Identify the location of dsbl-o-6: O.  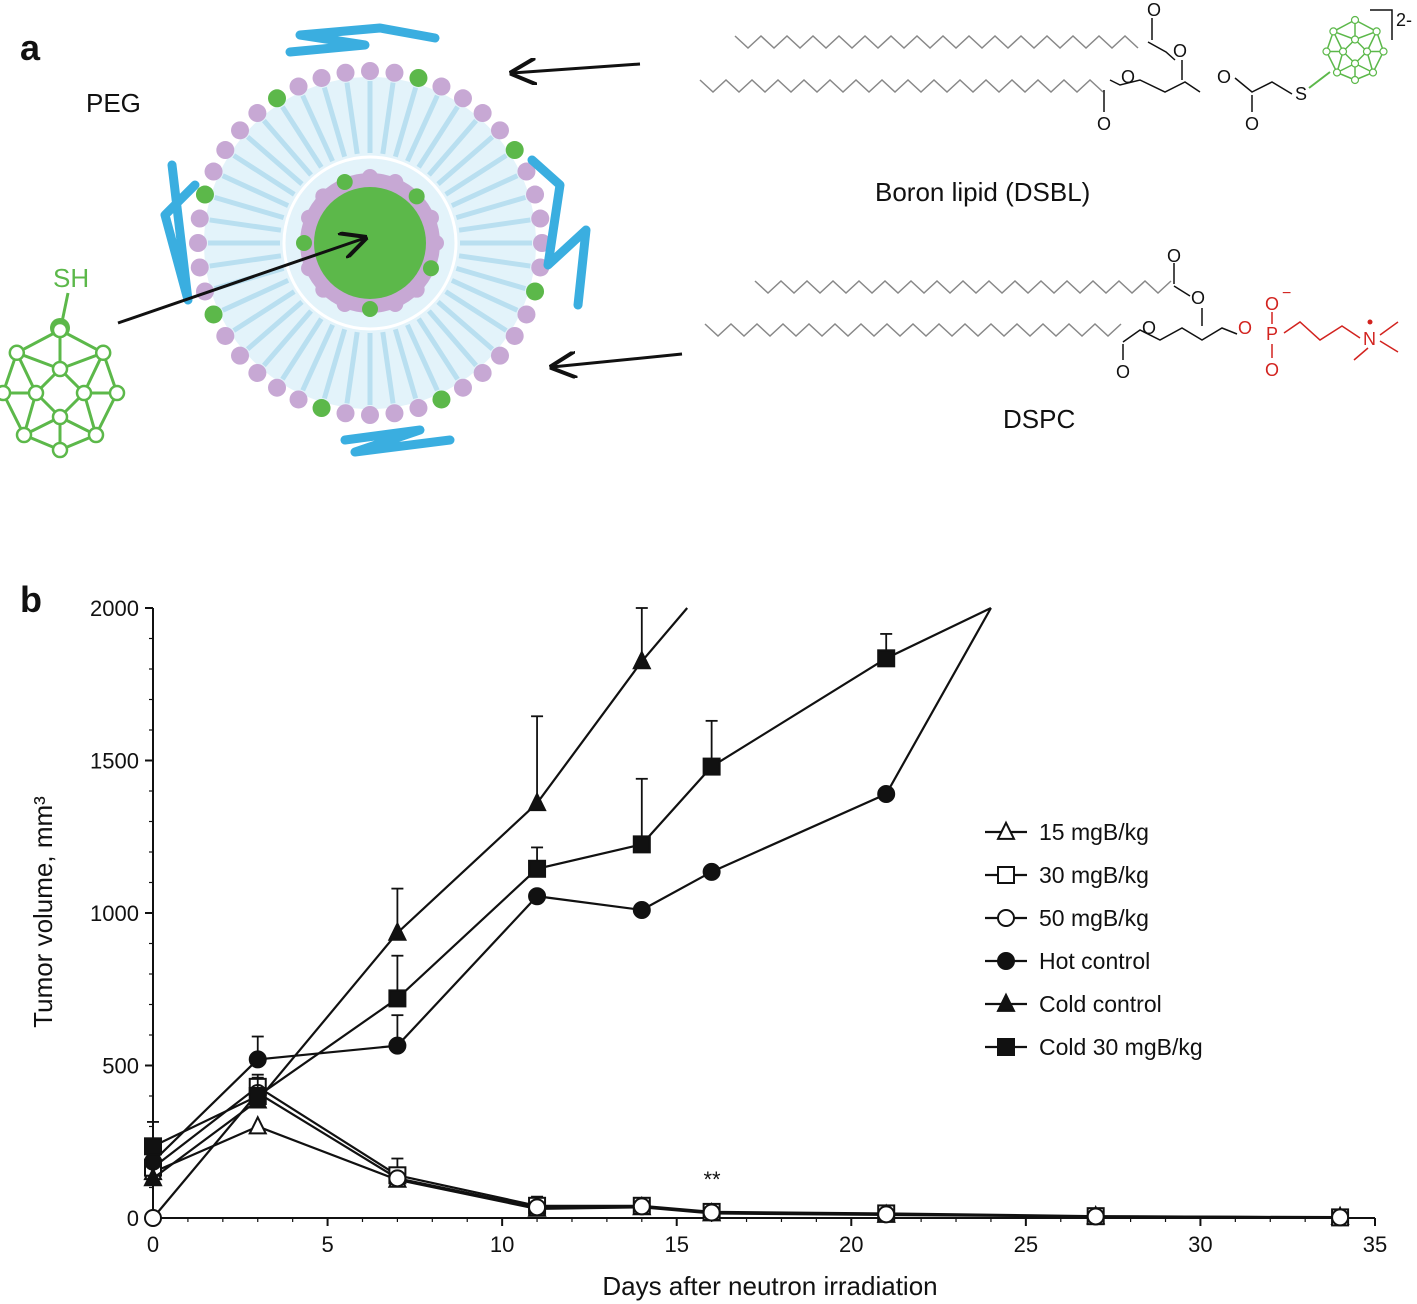
(1252, 124).